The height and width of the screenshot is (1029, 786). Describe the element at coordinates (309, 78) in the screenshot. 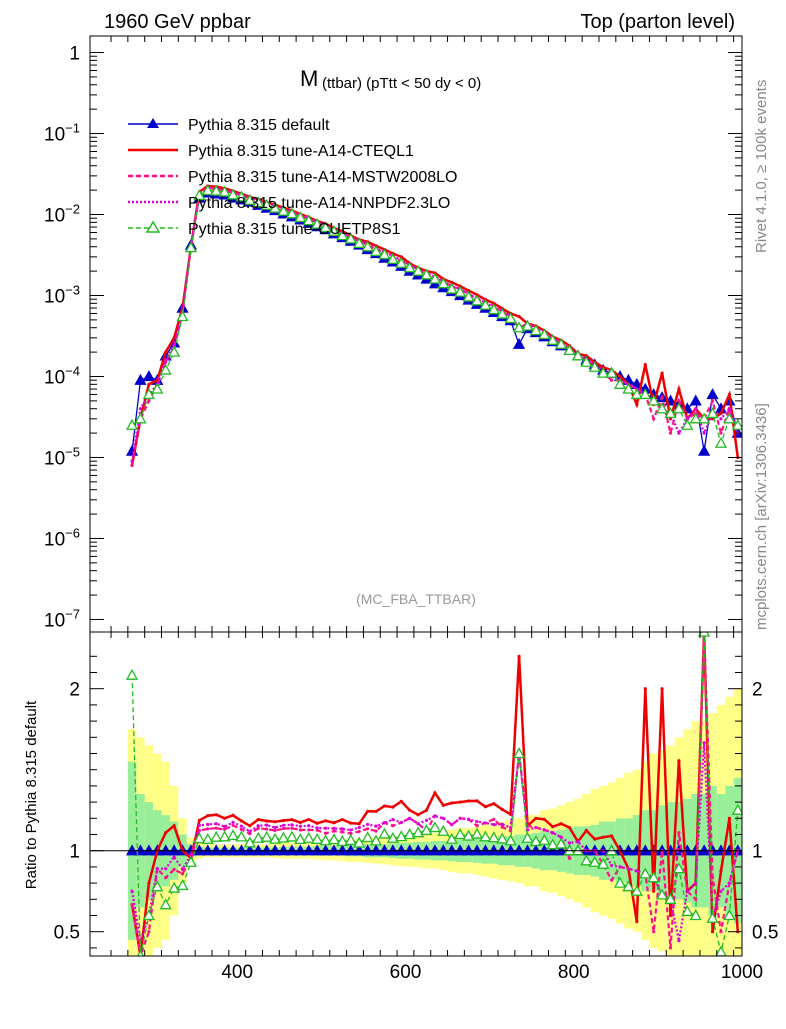

I see `plot-title-main: M` at that location.